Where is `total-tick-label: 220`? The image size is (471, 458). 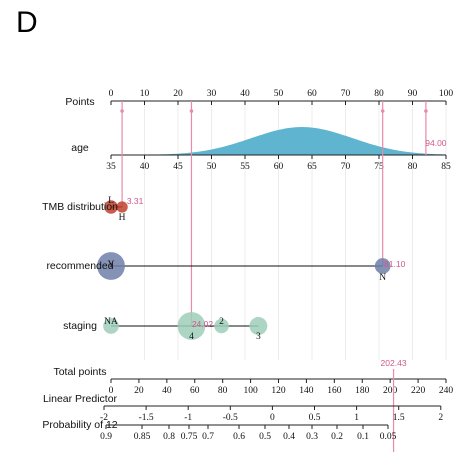
total-tick-label: 220 is located at coordinates (418, 391).